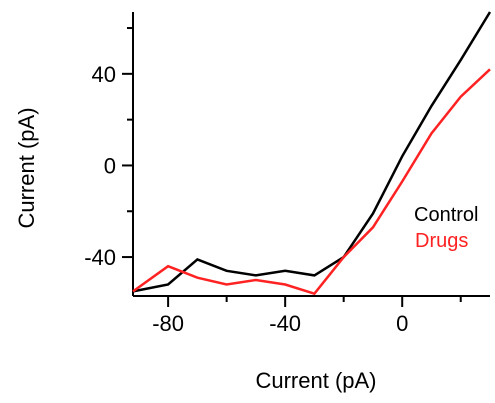  I want to click on y-axis-title: Current (pA), so click(26, 167).